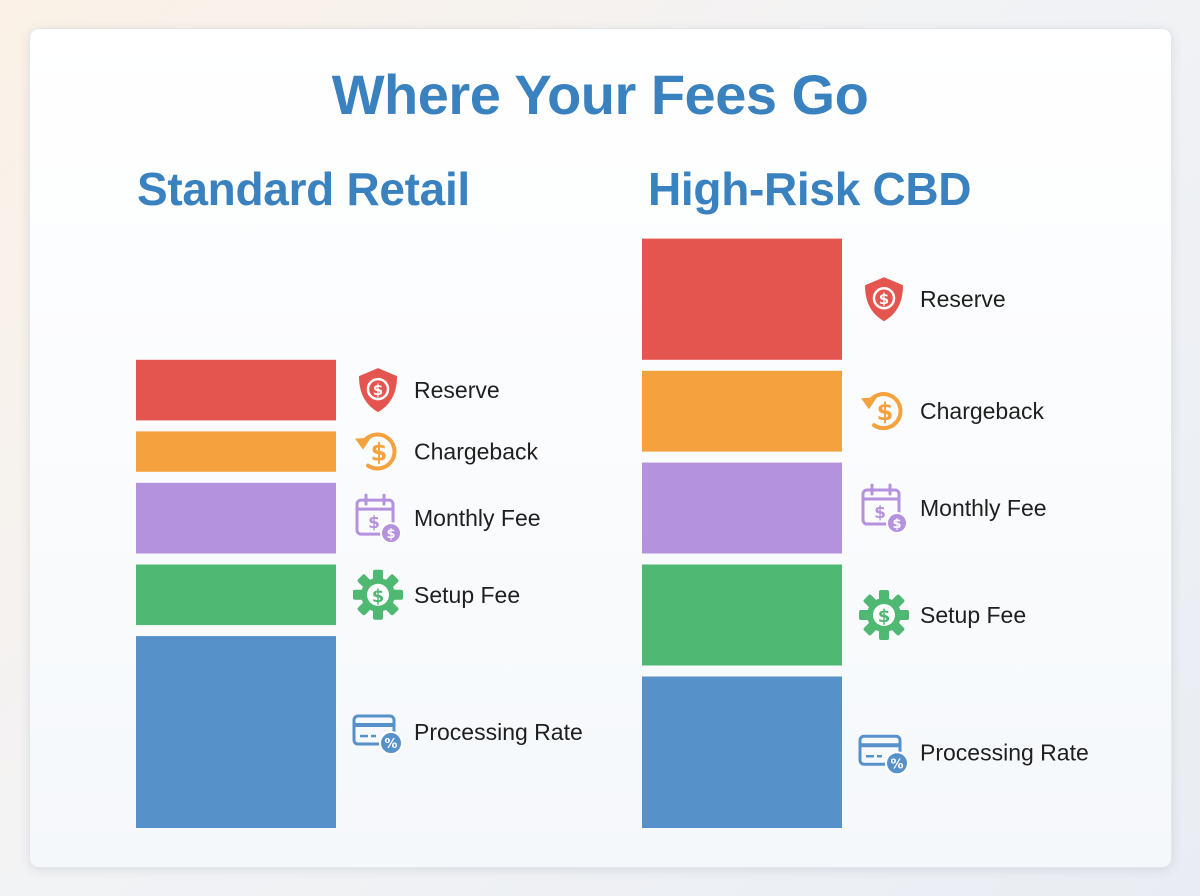 The image size is (1200, 896). What do you see at coordinates (810, 189) in the screenshot?
I see `panel-title-high-risk-cbd: High-Risk CBD` at bounding box center [810, 189].